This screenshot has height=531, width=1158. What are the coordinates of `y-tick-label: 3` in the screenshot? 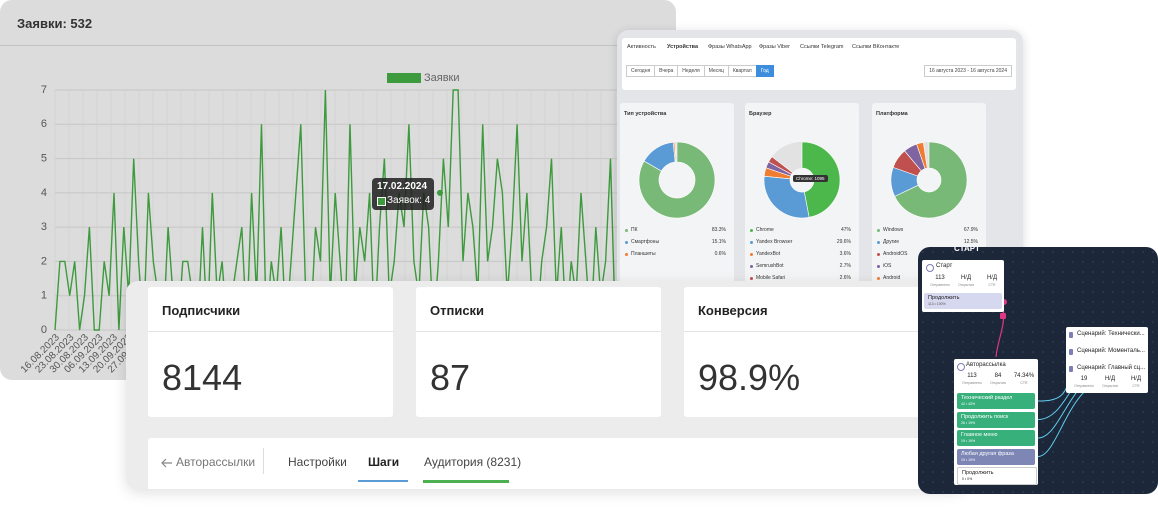 It's located at (44, 227).